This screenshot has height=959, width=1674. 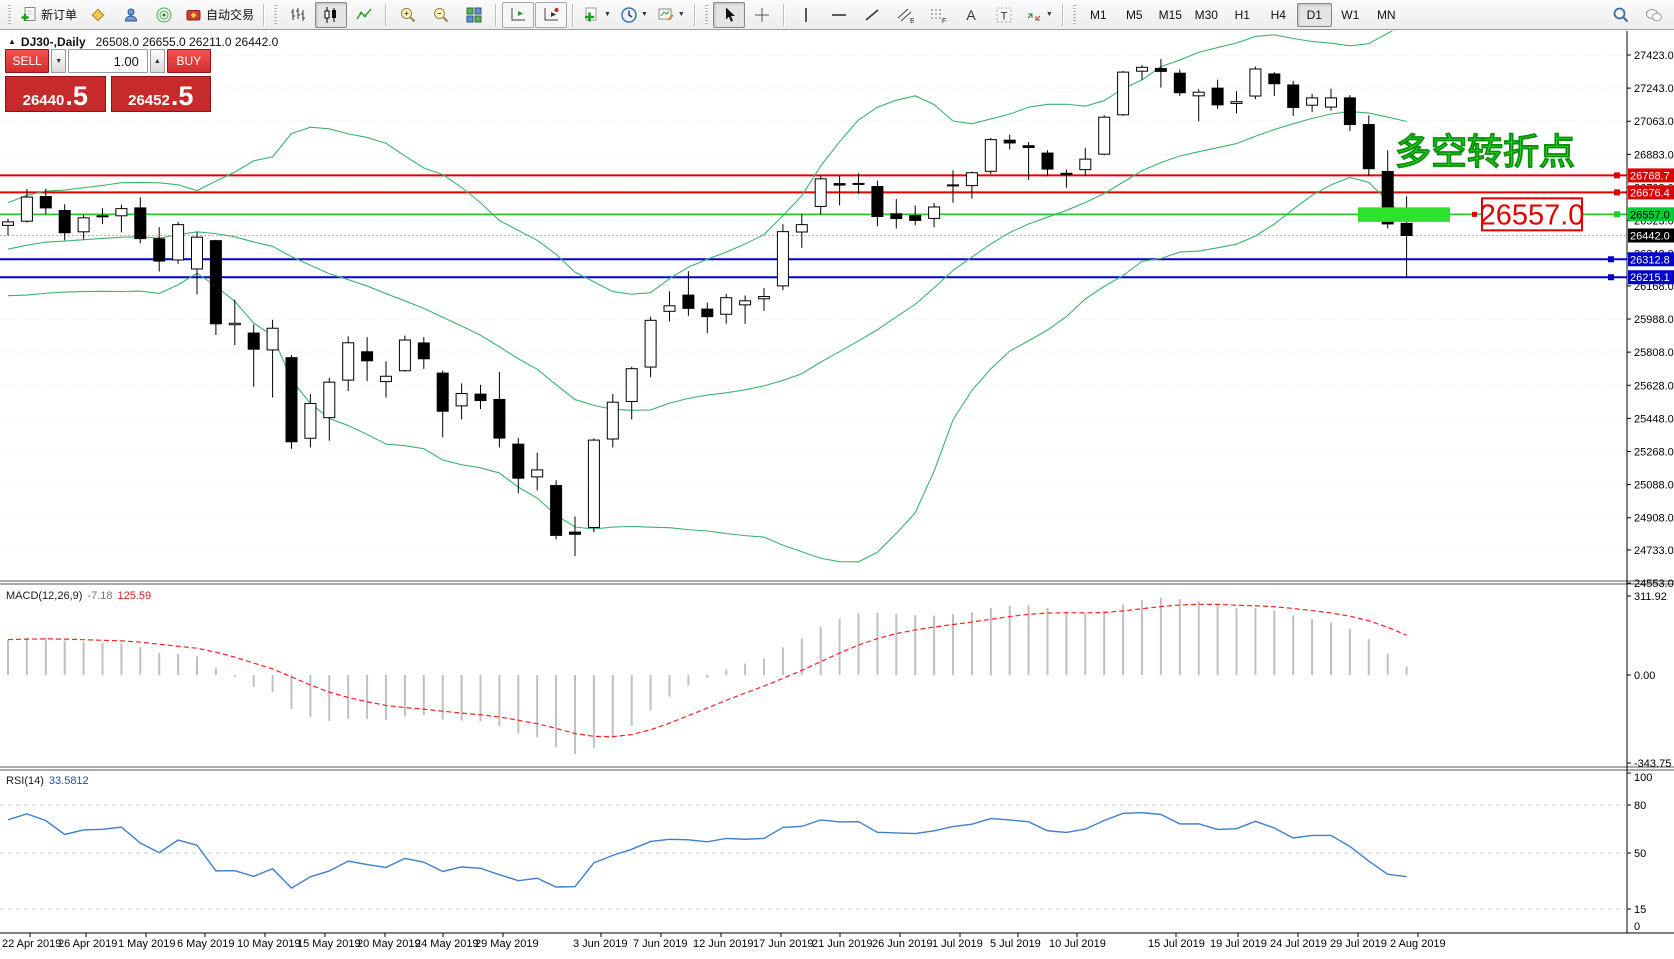 I want to click on arrows-button: ▼, so click(x=1039, y=15).